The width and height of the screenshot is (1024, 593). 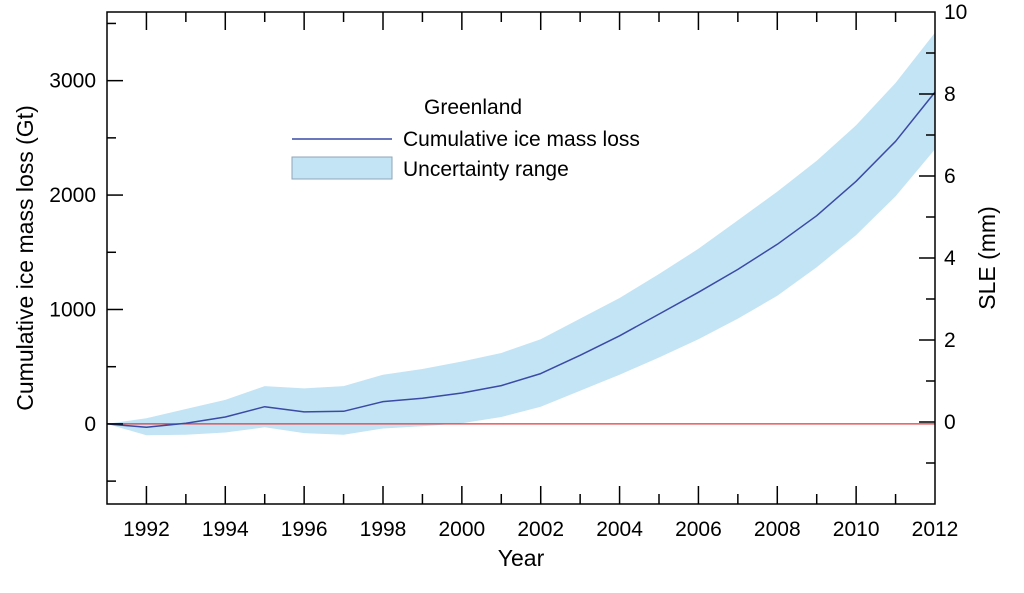 I want to click on y2-tick-label-10: 10, so click(x=955, y=12).